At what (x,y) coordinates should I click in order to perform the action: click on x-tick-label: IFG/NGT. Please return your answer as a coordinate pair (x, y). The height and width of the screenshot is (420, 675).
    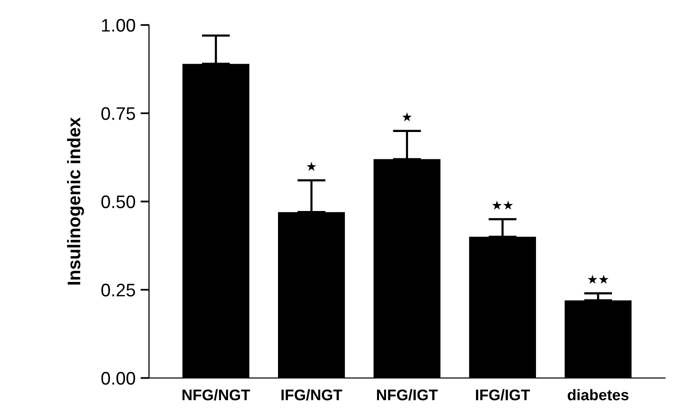
    Looking at the image, I should click on (311, 394).